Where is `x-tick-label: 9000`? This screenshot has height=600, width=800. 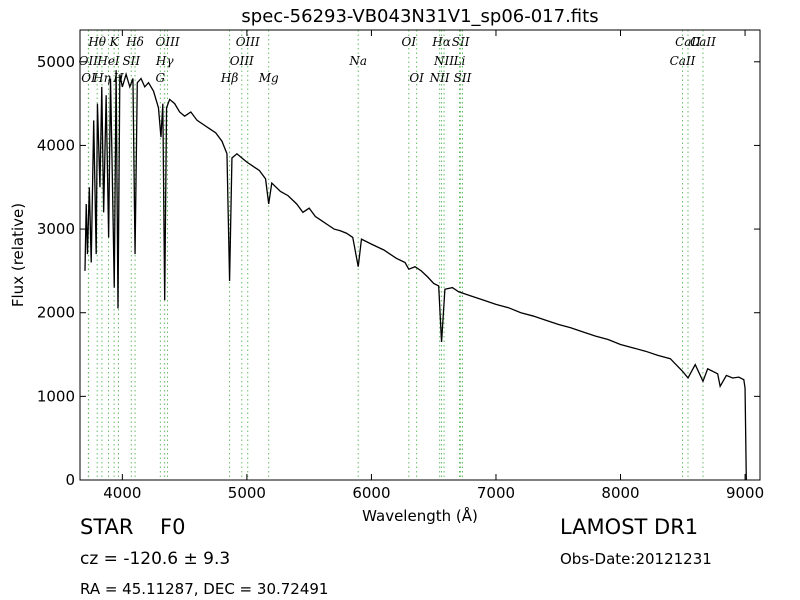 x-tick-label: 9000 is located at coordinates (745, 493).